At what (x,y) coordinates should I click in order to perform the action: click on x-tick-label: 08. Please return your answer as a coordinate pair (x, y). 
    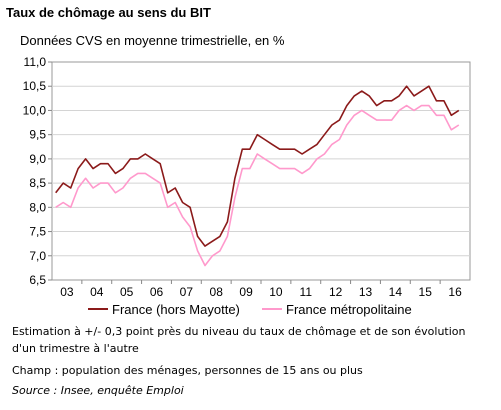
    Looking at the image, I should click on (217, 292).